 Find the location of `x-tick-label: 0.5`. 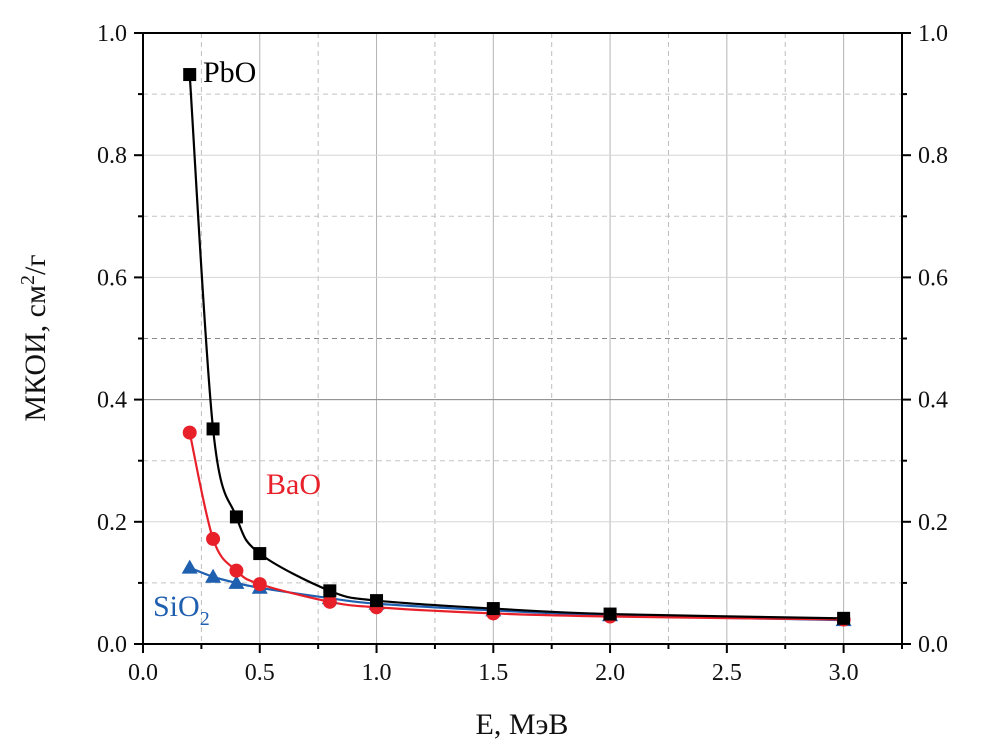

x-tick-label: 0.5 is located at coordinates (260, 673).